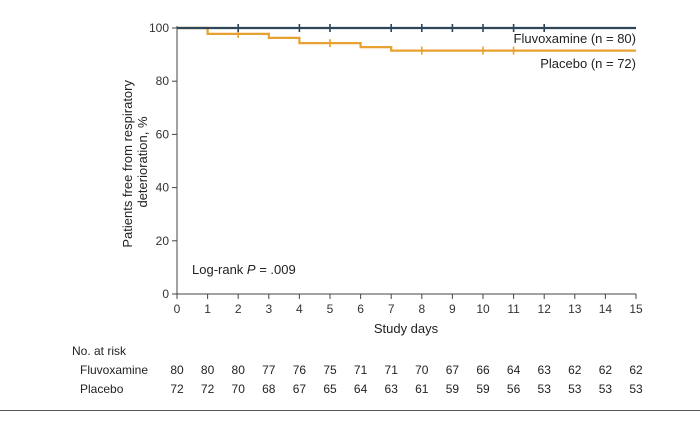  Describe the element at coordinates (102, 389) in the screenshot. I see `risk-row-label: Placebo` at that location.